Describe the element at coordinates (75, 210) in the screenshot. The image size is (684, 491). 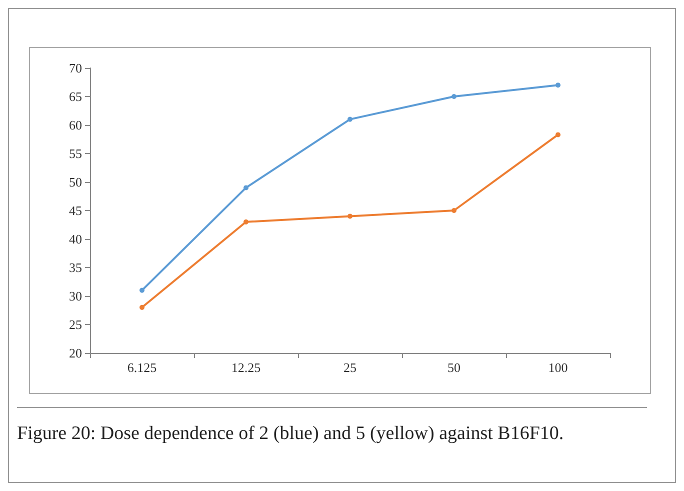
I see `y-tick-label: 45` at that location.